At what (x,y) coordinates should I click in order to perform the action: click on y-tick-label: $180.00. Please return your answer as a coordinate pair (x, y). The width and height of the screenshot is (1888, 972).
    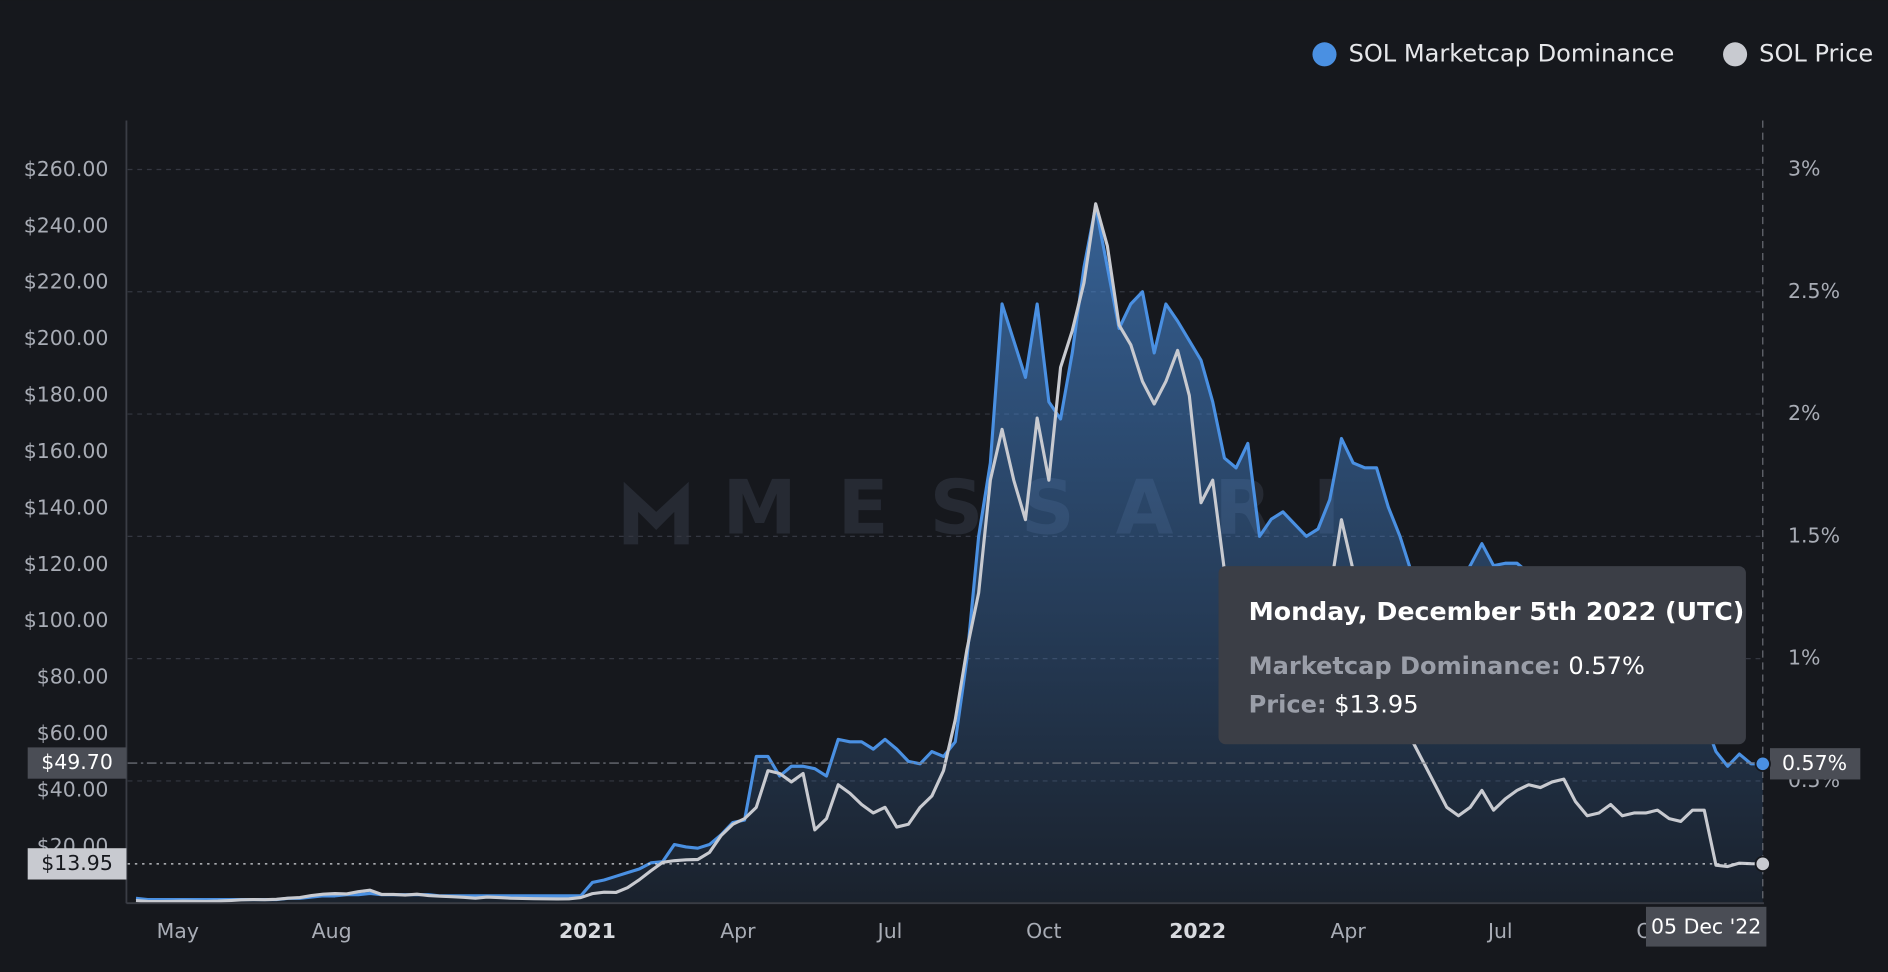
    Looking at the image, I should click on (66, 395).